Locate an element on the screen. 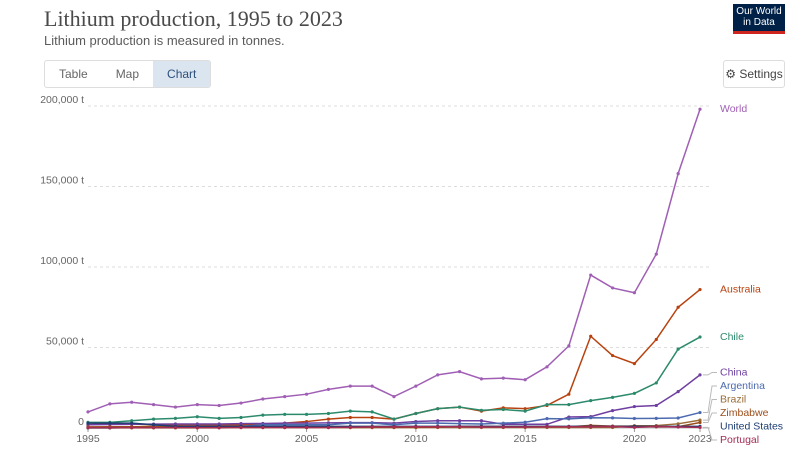 Image resolution: width=800 pixels, height=454 pixels. y-tick-label: 200,000 t is located at coordinates (62, 100).